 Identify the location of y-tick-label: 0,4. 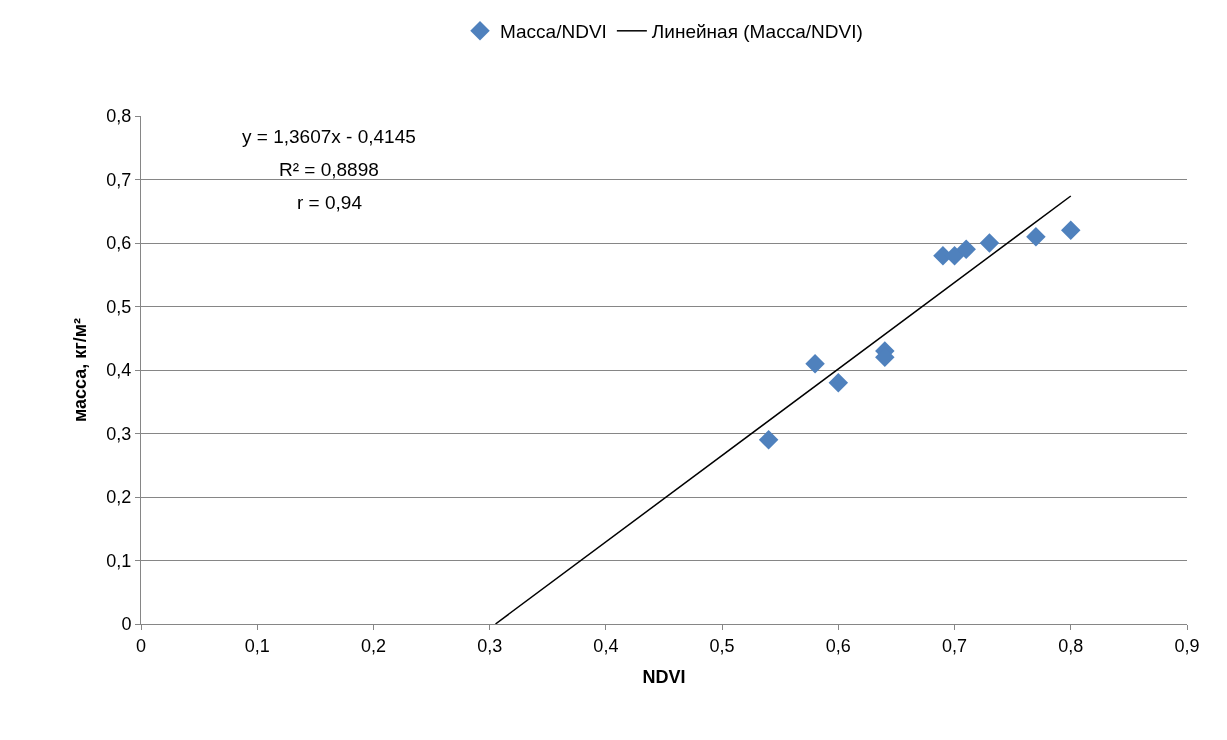
(119, 370).